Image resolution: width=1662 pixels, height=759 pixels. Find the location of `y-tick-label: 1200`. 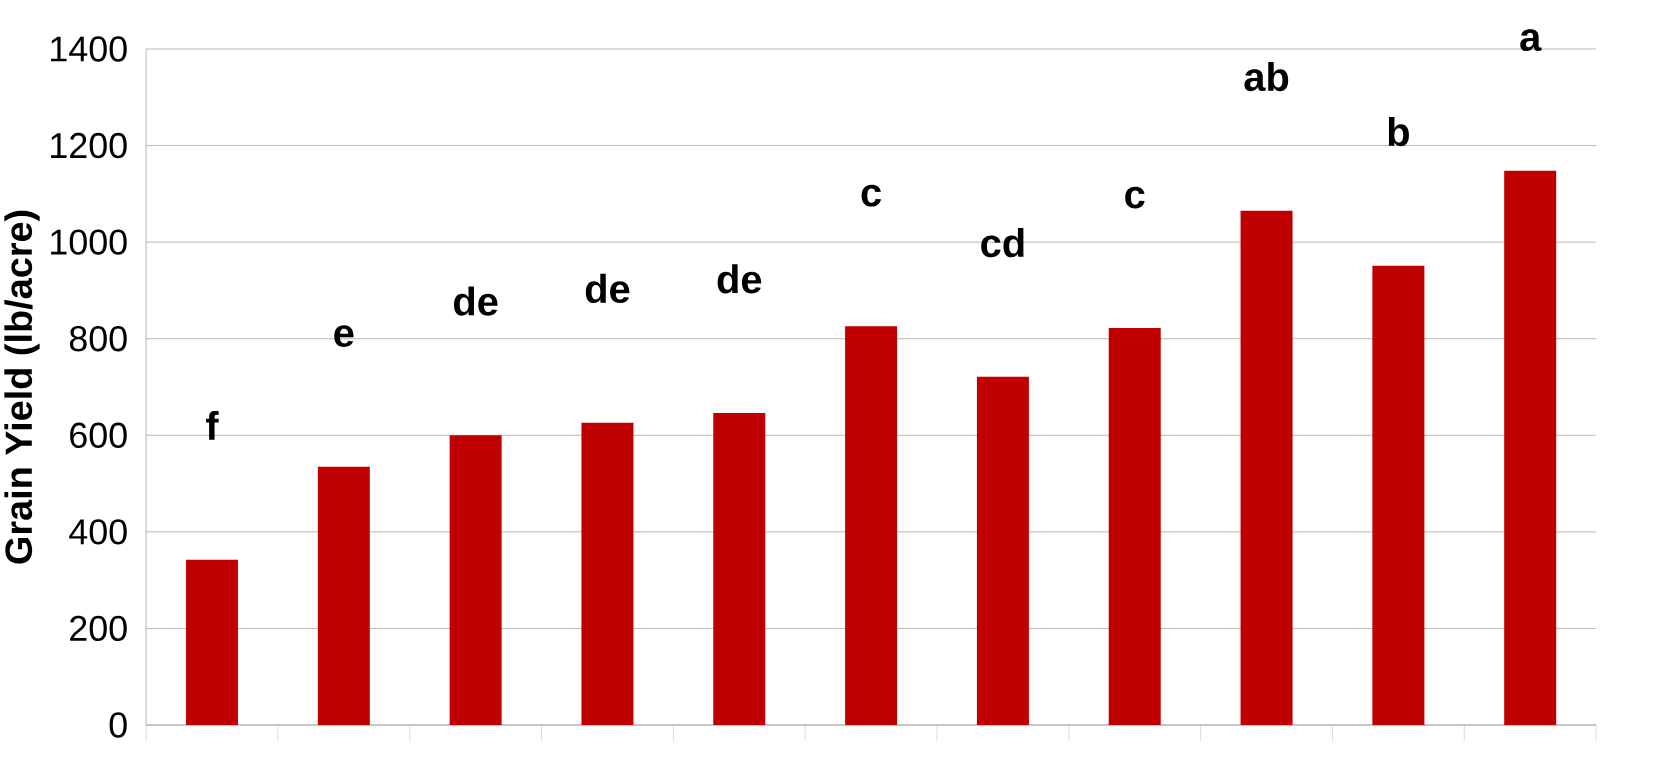

y-tick-label: 1200 is located at coordinates (89, 145).